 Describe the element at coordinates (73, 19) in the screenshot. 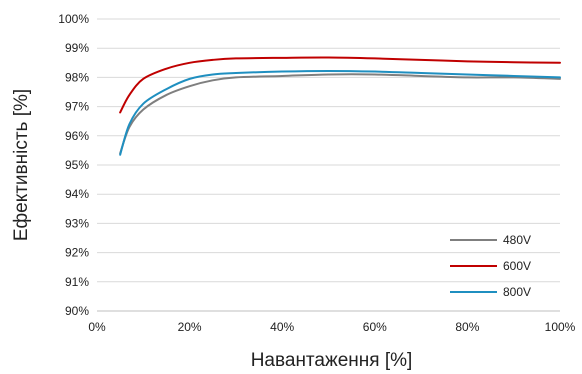

I see `y-tick-label-100: 100%` at that location.